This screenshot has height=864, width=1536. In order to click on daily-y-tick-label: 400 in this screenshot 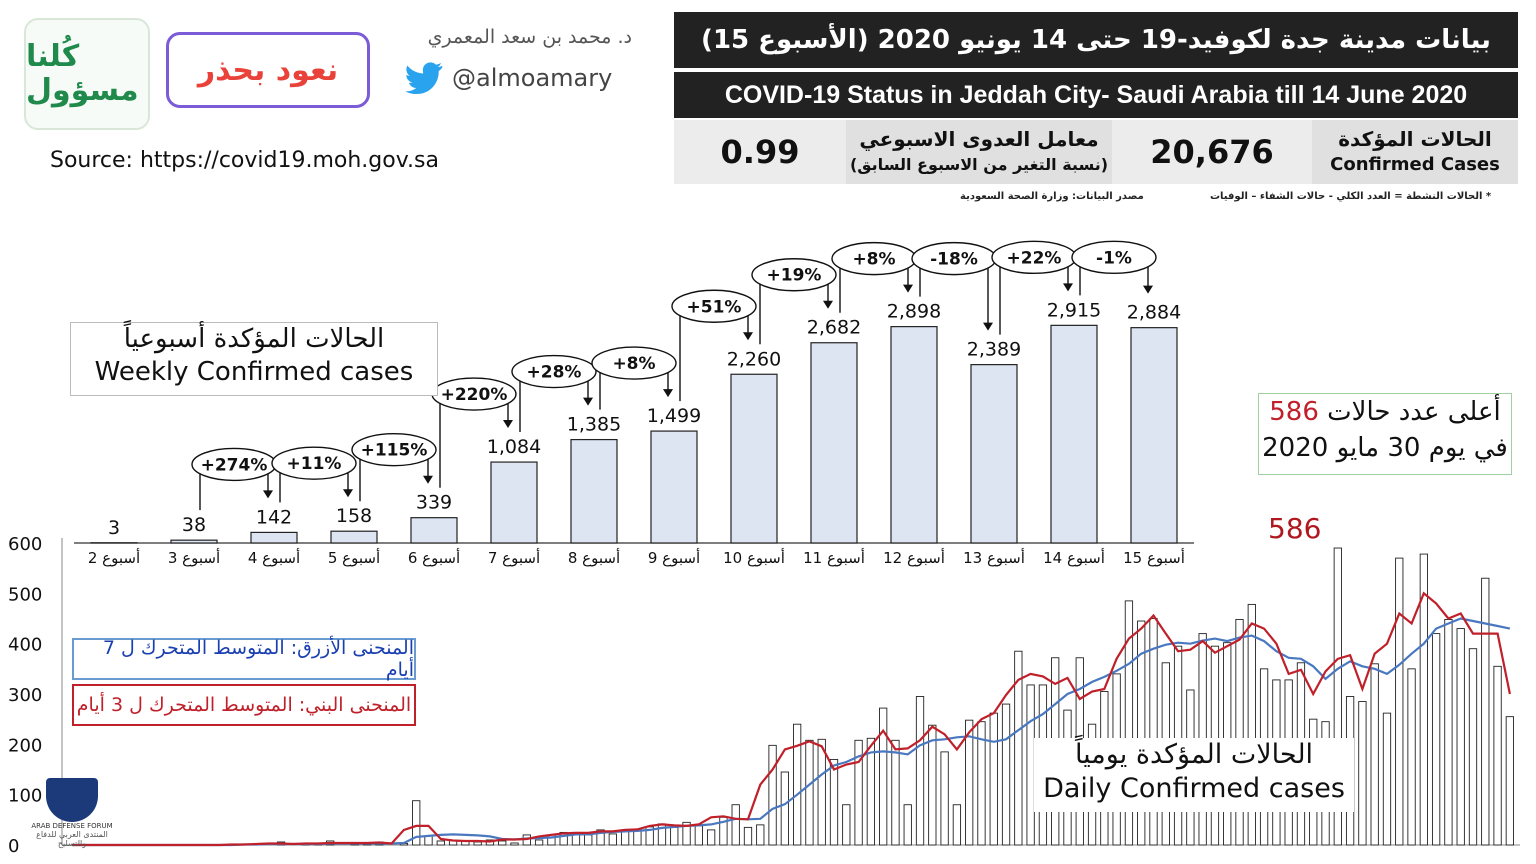, I will do `click(25, 645)`.